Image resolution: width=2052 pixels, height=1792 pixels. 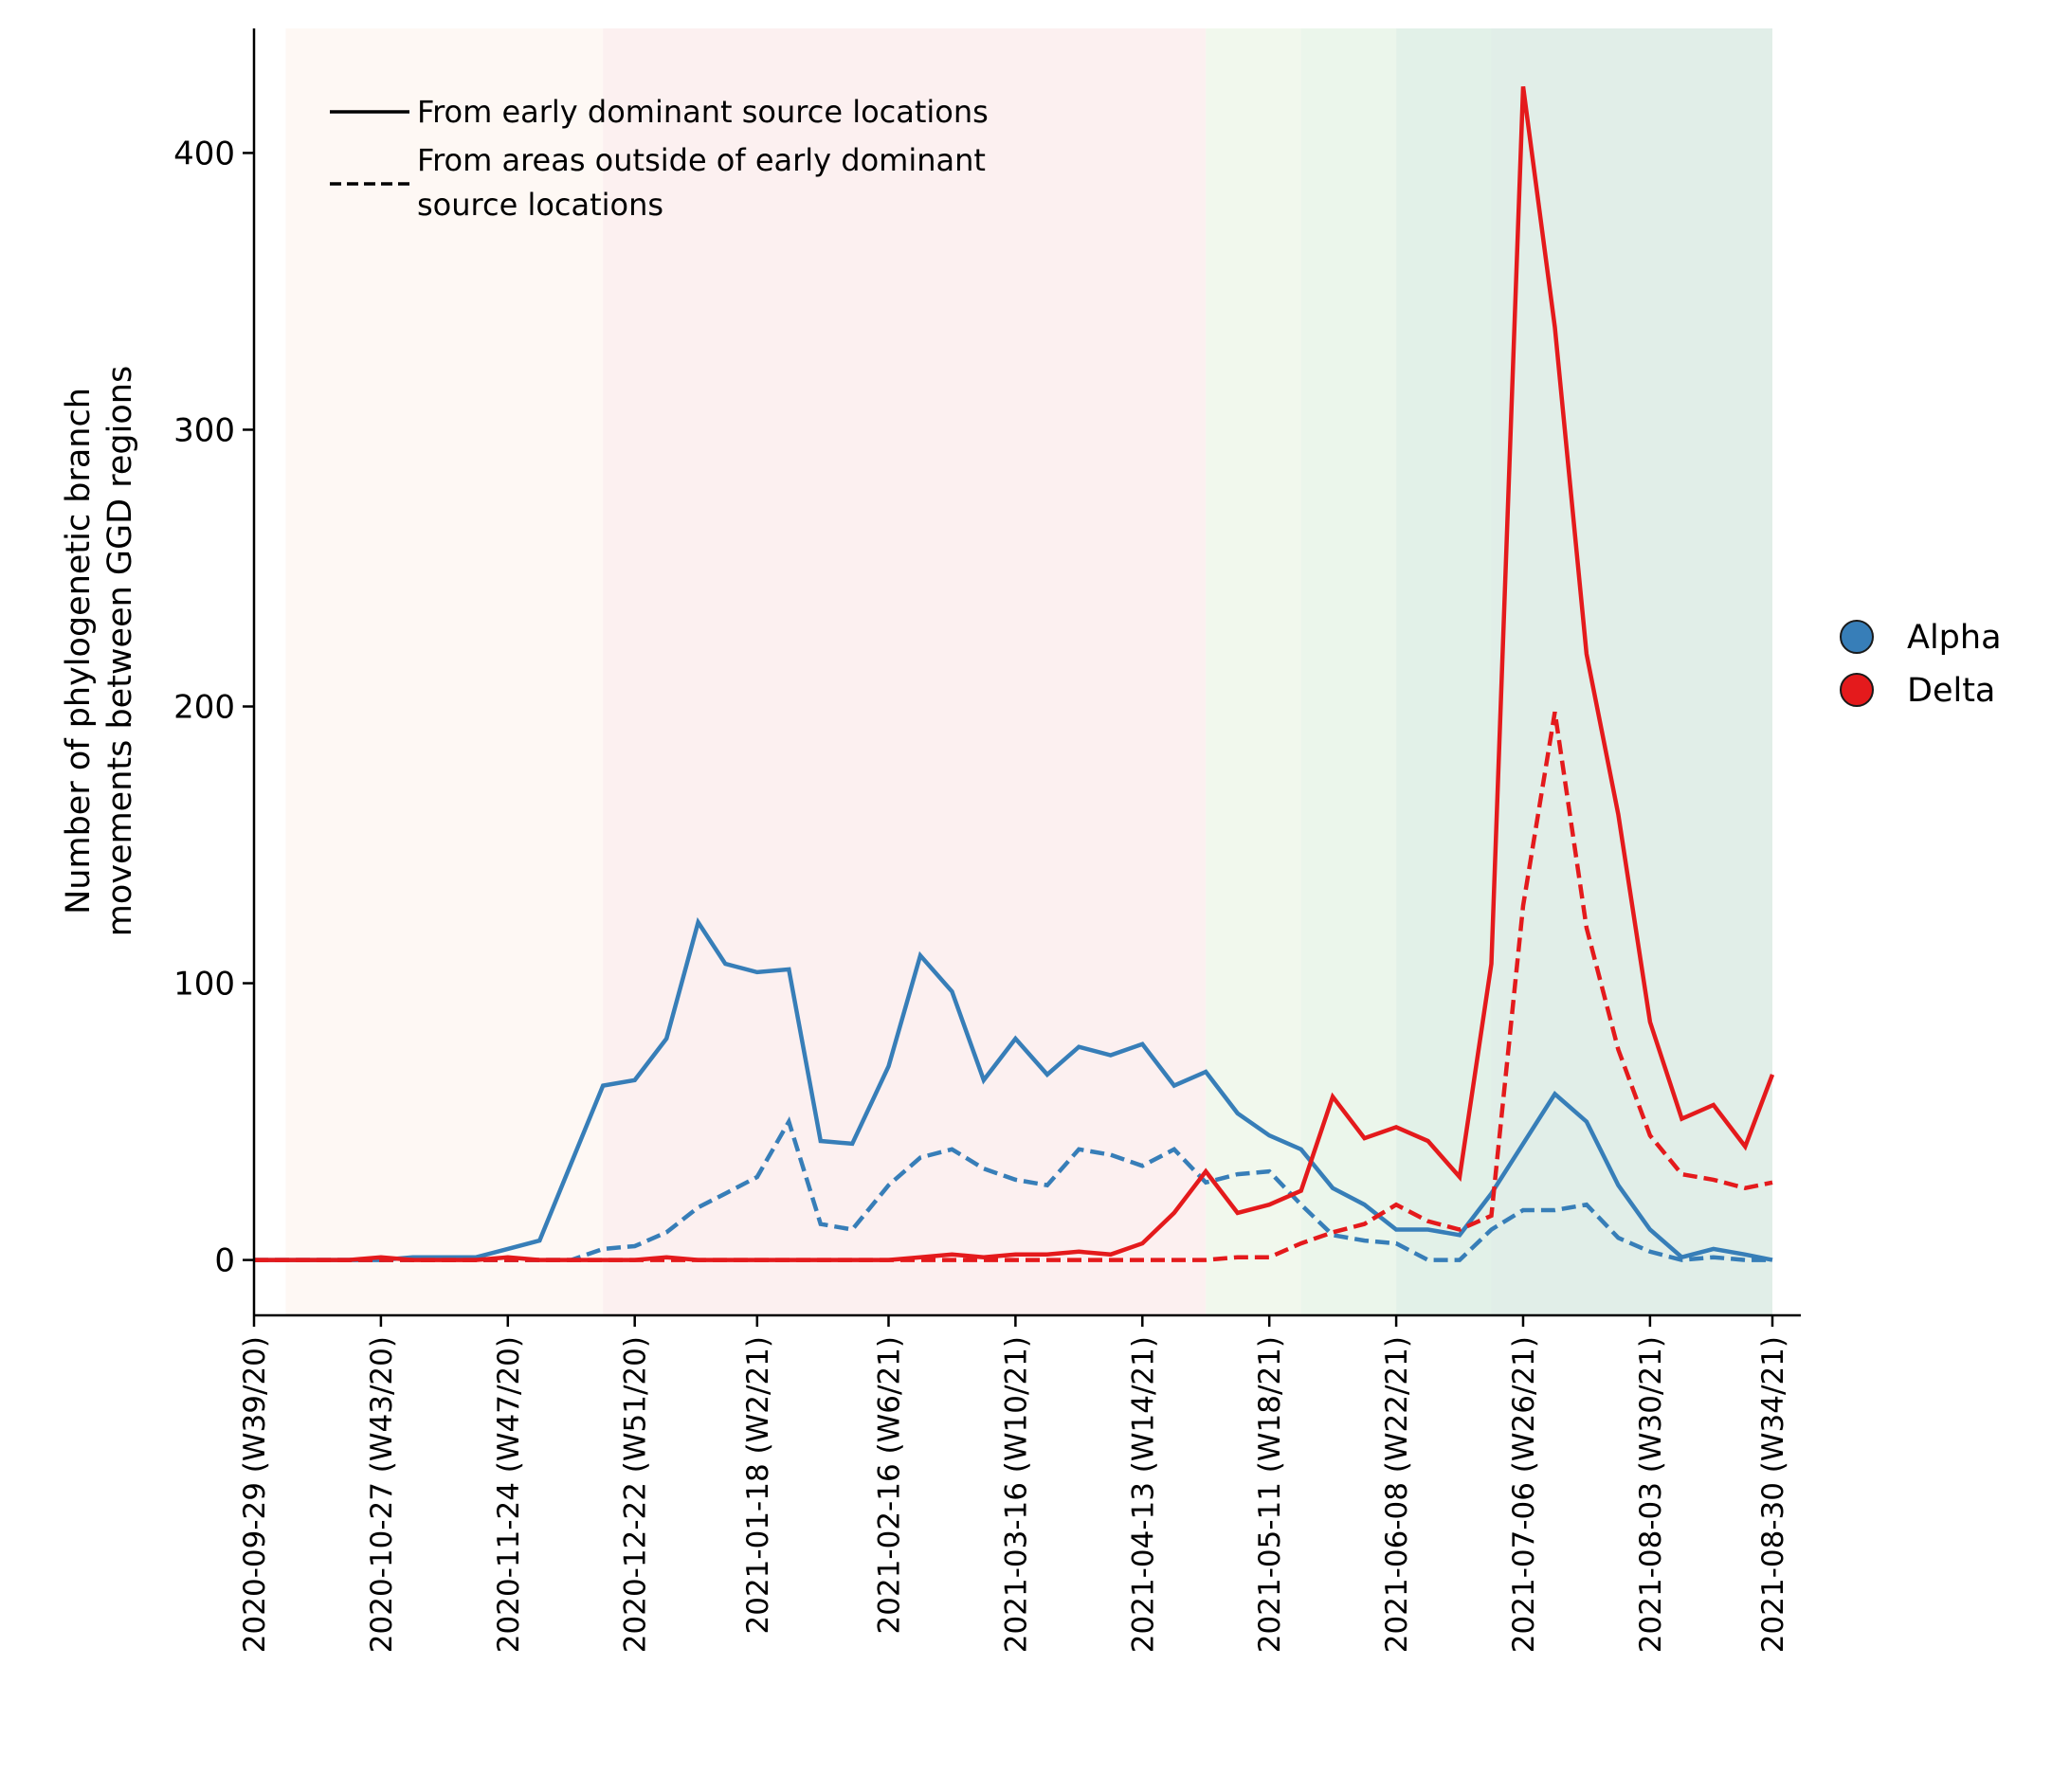 What do you see at coordinates (1143, 1495) in the screenshot?
I see `x-tick-label: 2021-04-13 (W14/21)` at bounding box center [1143, 1495].